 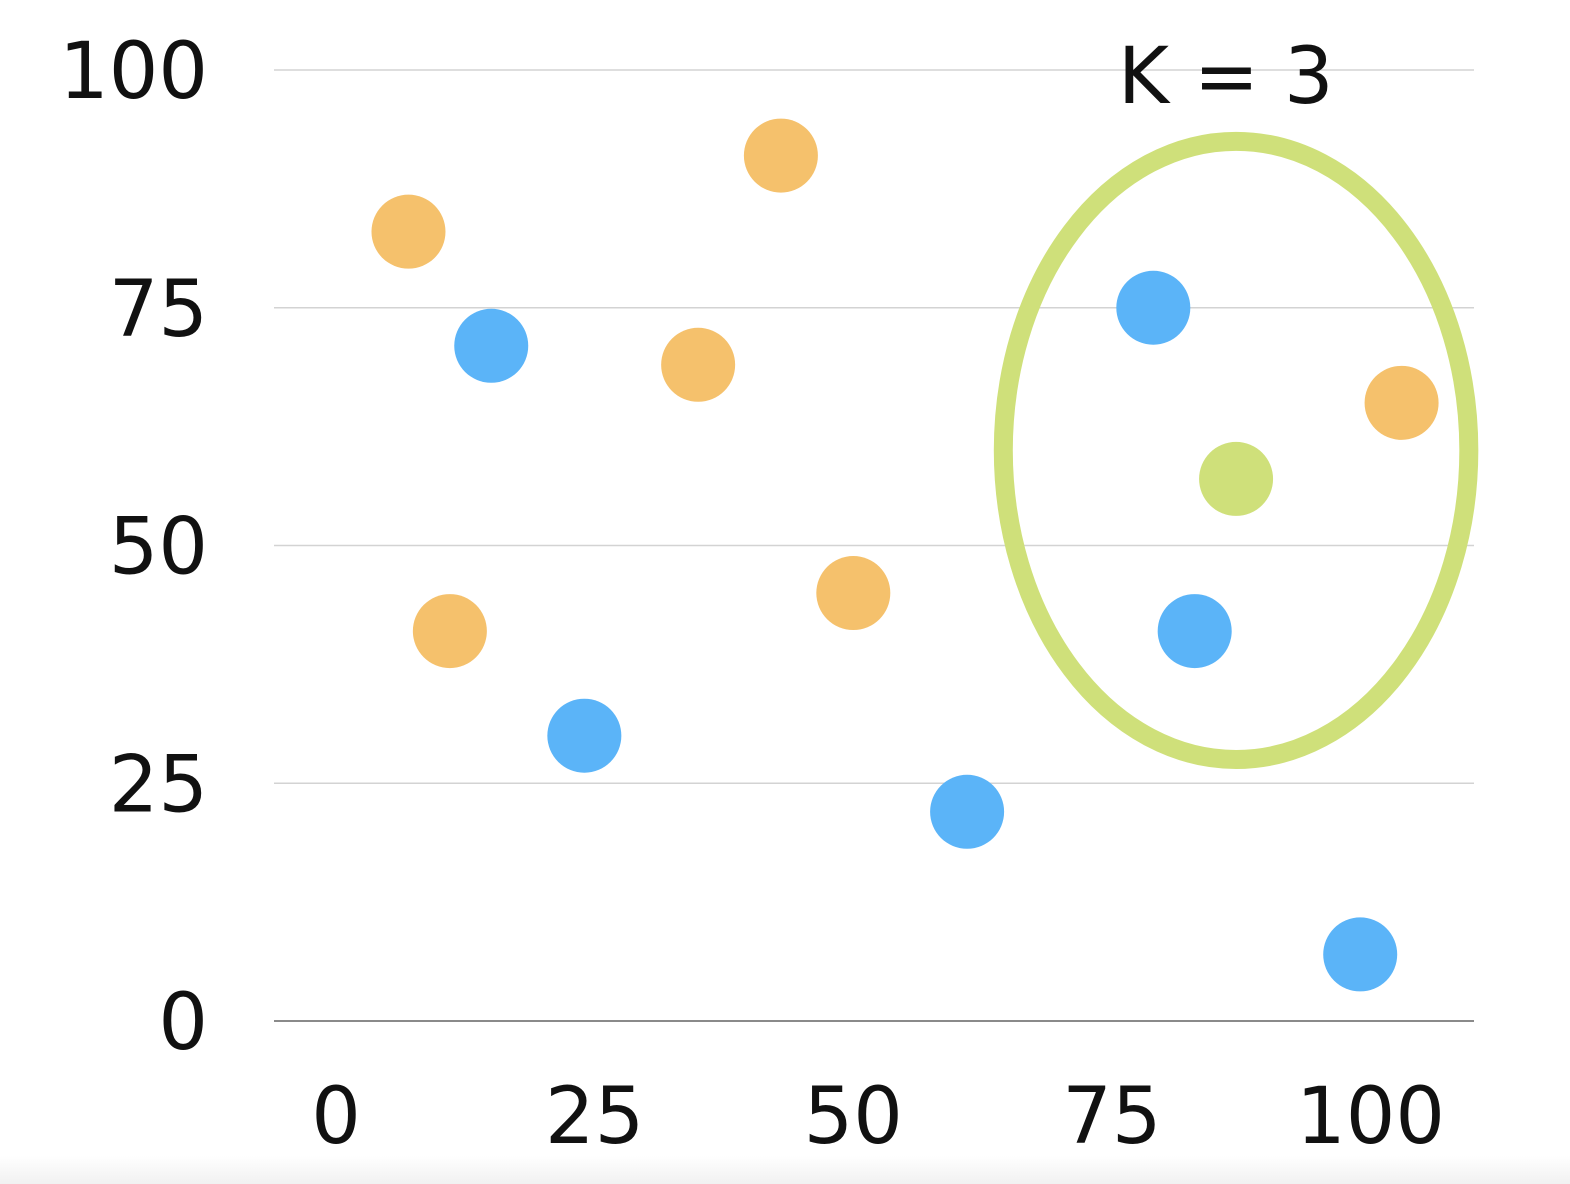 What do you see at coordinates (1111, 1117) in the screenshot?
I see `x-tick-label-75: 75` at bounding box center [1111, 1117].